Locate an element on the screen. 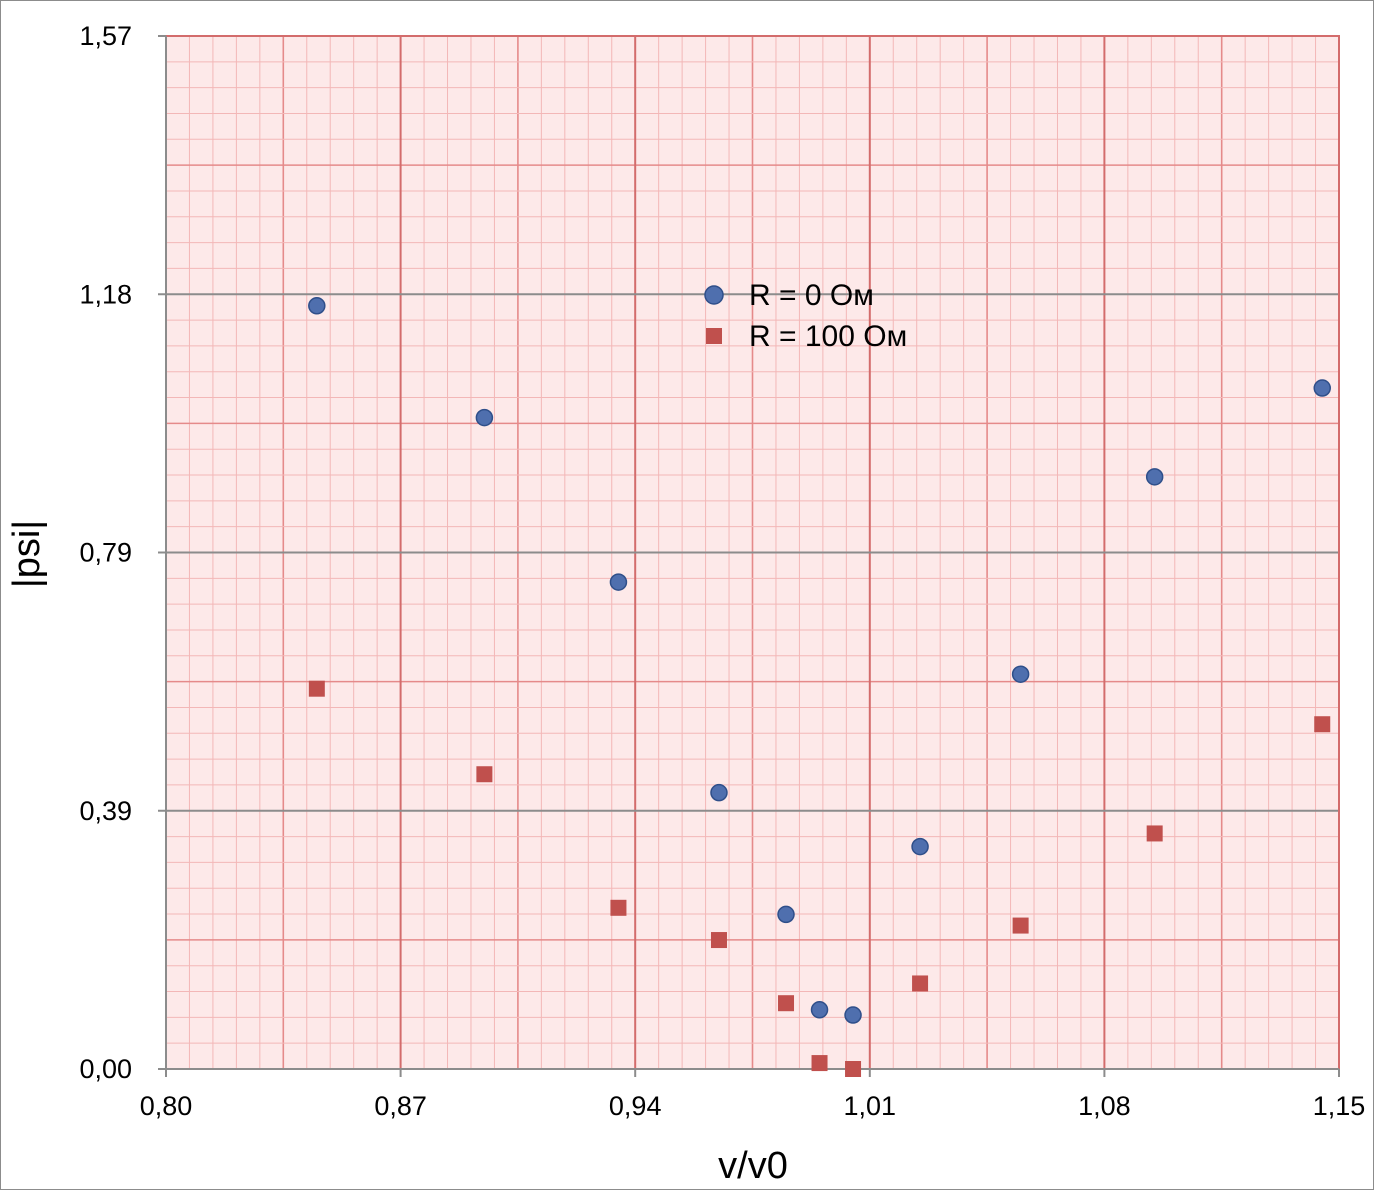 This screenshot has width=1374, height=1191. x-axis-title: v/v0 is located at coordinates (753, 1166).